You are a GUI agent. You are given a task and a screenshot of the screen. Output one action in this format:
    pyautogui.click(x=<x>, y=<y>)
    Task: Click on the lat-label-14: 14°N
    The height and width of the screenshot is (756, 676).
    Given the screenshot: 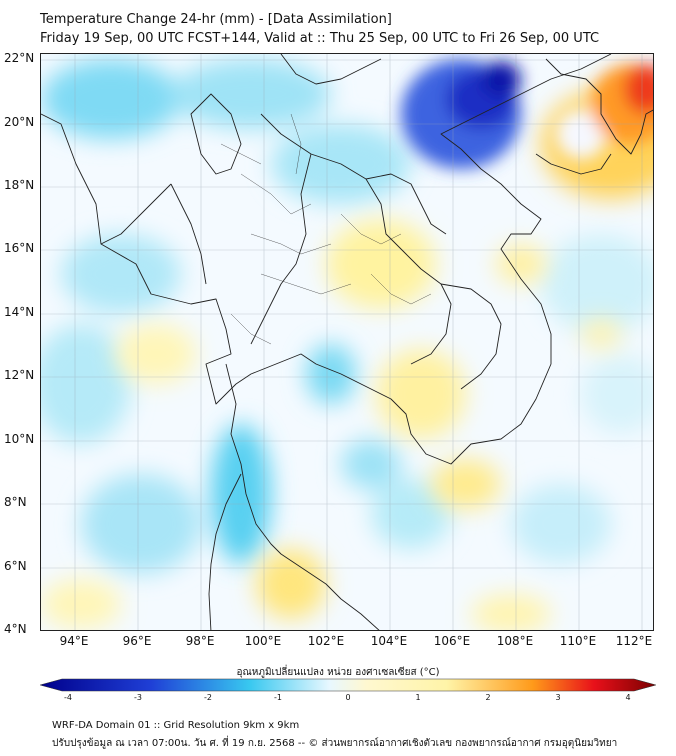 What is the action you would take?
    pyautogui.click(x=19, y=312)
    